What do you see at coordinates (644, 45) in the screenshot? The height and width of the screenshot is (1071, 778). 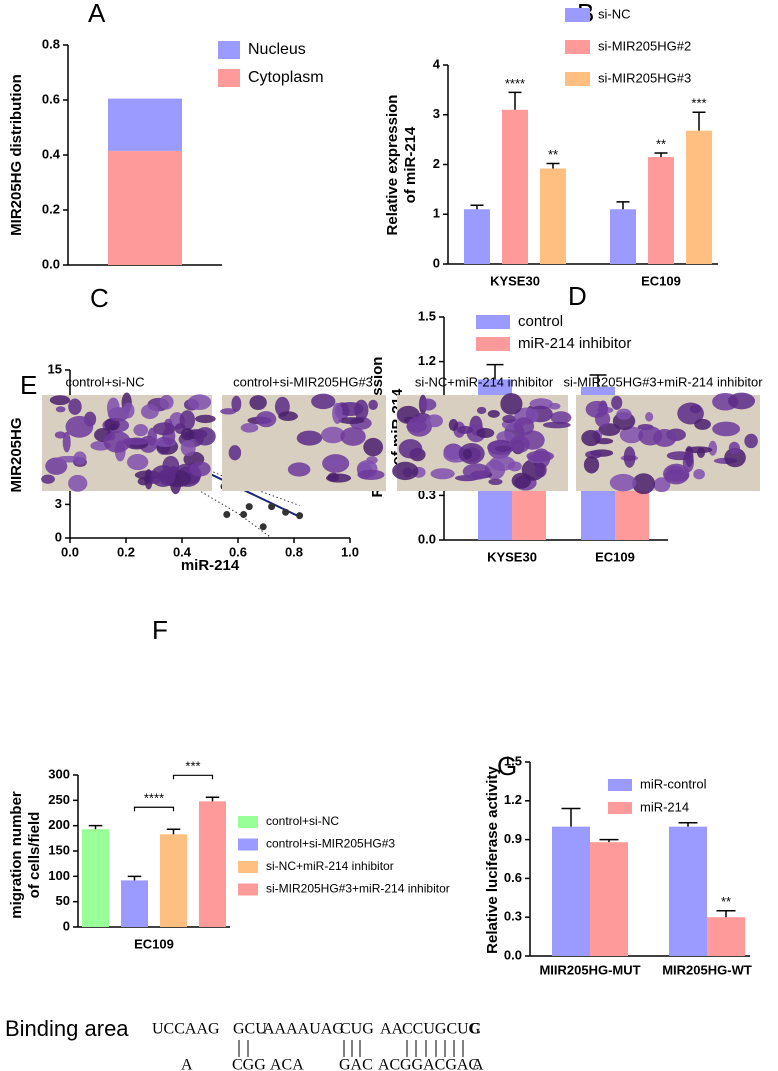 I see `legend-label: si-MIR205HG#2` at bounding box center [644, 45].